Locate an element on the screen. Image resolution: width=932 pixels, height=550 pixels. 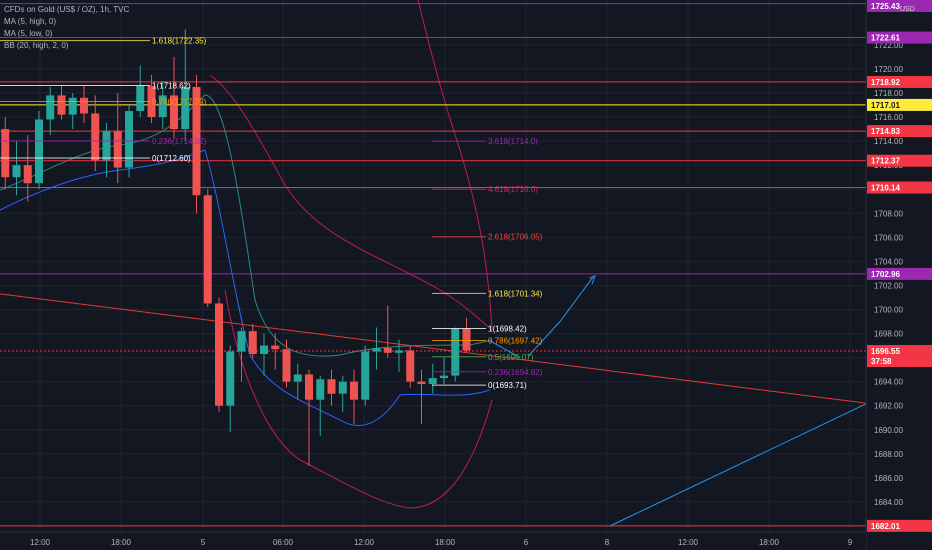
ma-high-label: MA (5, high, 0) is located at coordinates (30, 21).